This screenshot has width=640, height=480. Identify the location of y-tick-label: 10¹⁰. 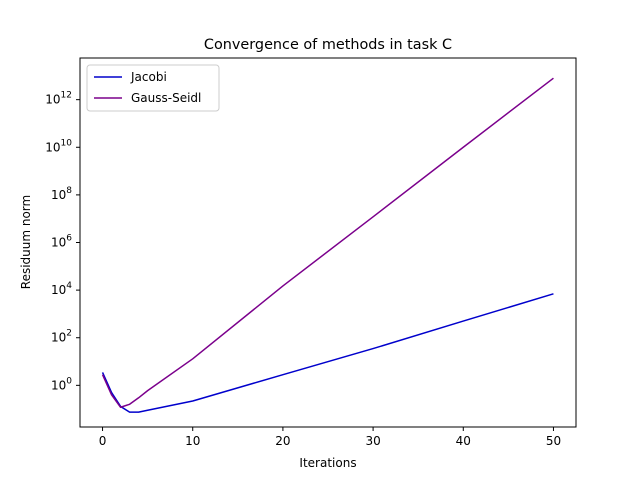
(58, 146).